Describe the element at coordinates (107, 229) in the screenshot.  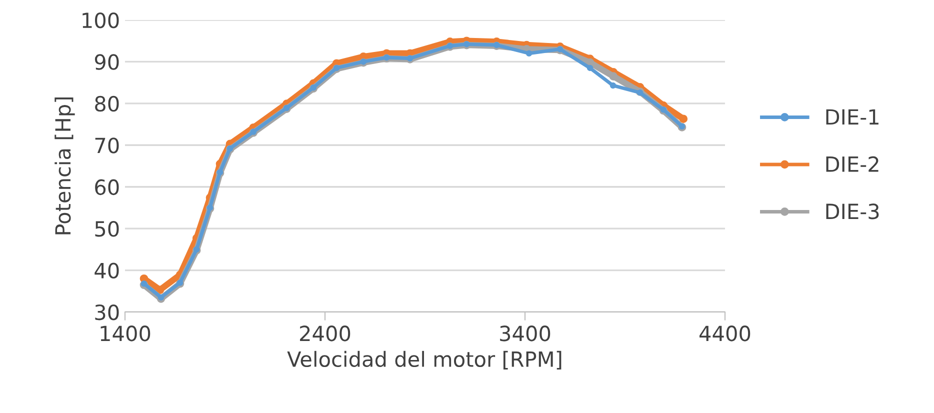
I see `y-tick-label: 50` at that location.